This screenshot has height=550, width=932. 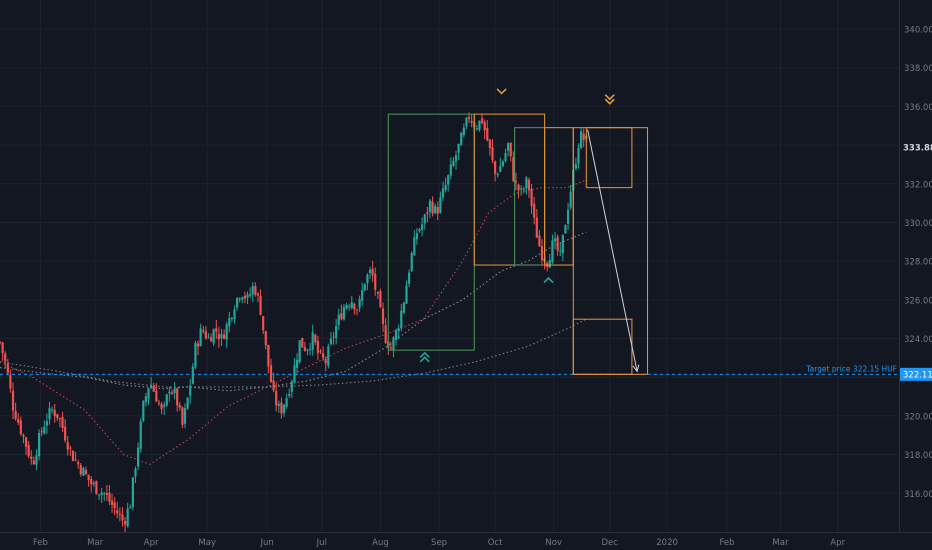 I want to click on x-tick-label: Dec, so click(x=610, y=543).